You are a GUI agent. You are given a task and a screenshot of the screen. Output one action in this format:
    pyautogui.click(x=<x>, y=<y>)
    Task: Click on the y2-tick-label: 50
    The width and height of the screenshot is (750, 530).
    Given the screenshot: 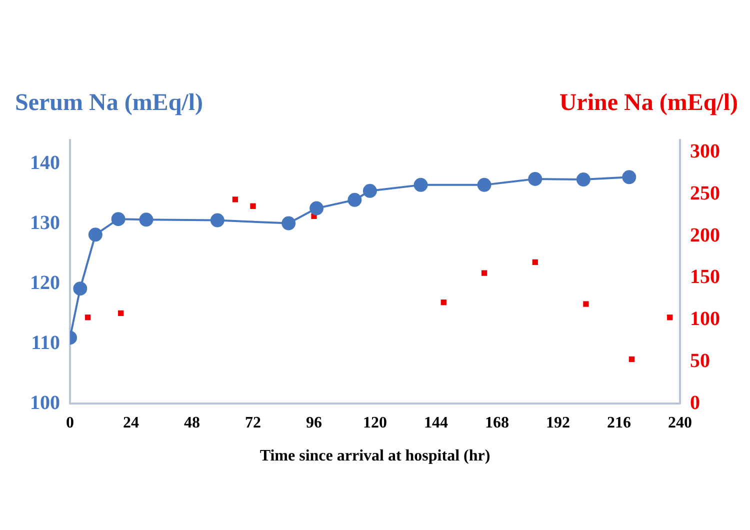 What is the action you would take?
    pyautogui.click(x=700, y=361)
    